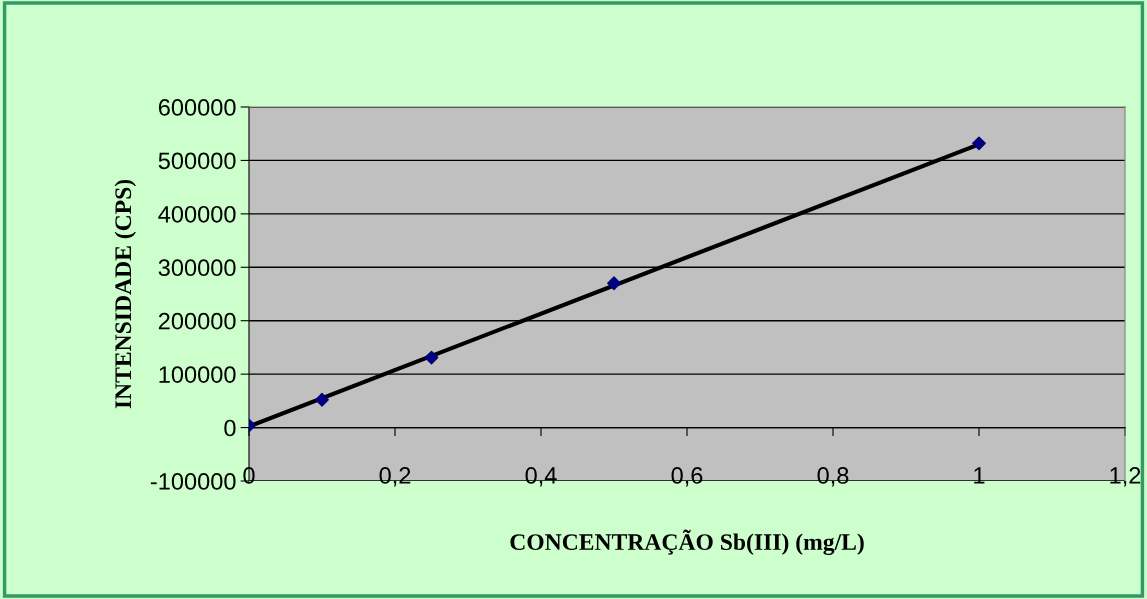 The image size is (1147, 599). I want to click on y-tick-label: 100000, so click(197, 374).